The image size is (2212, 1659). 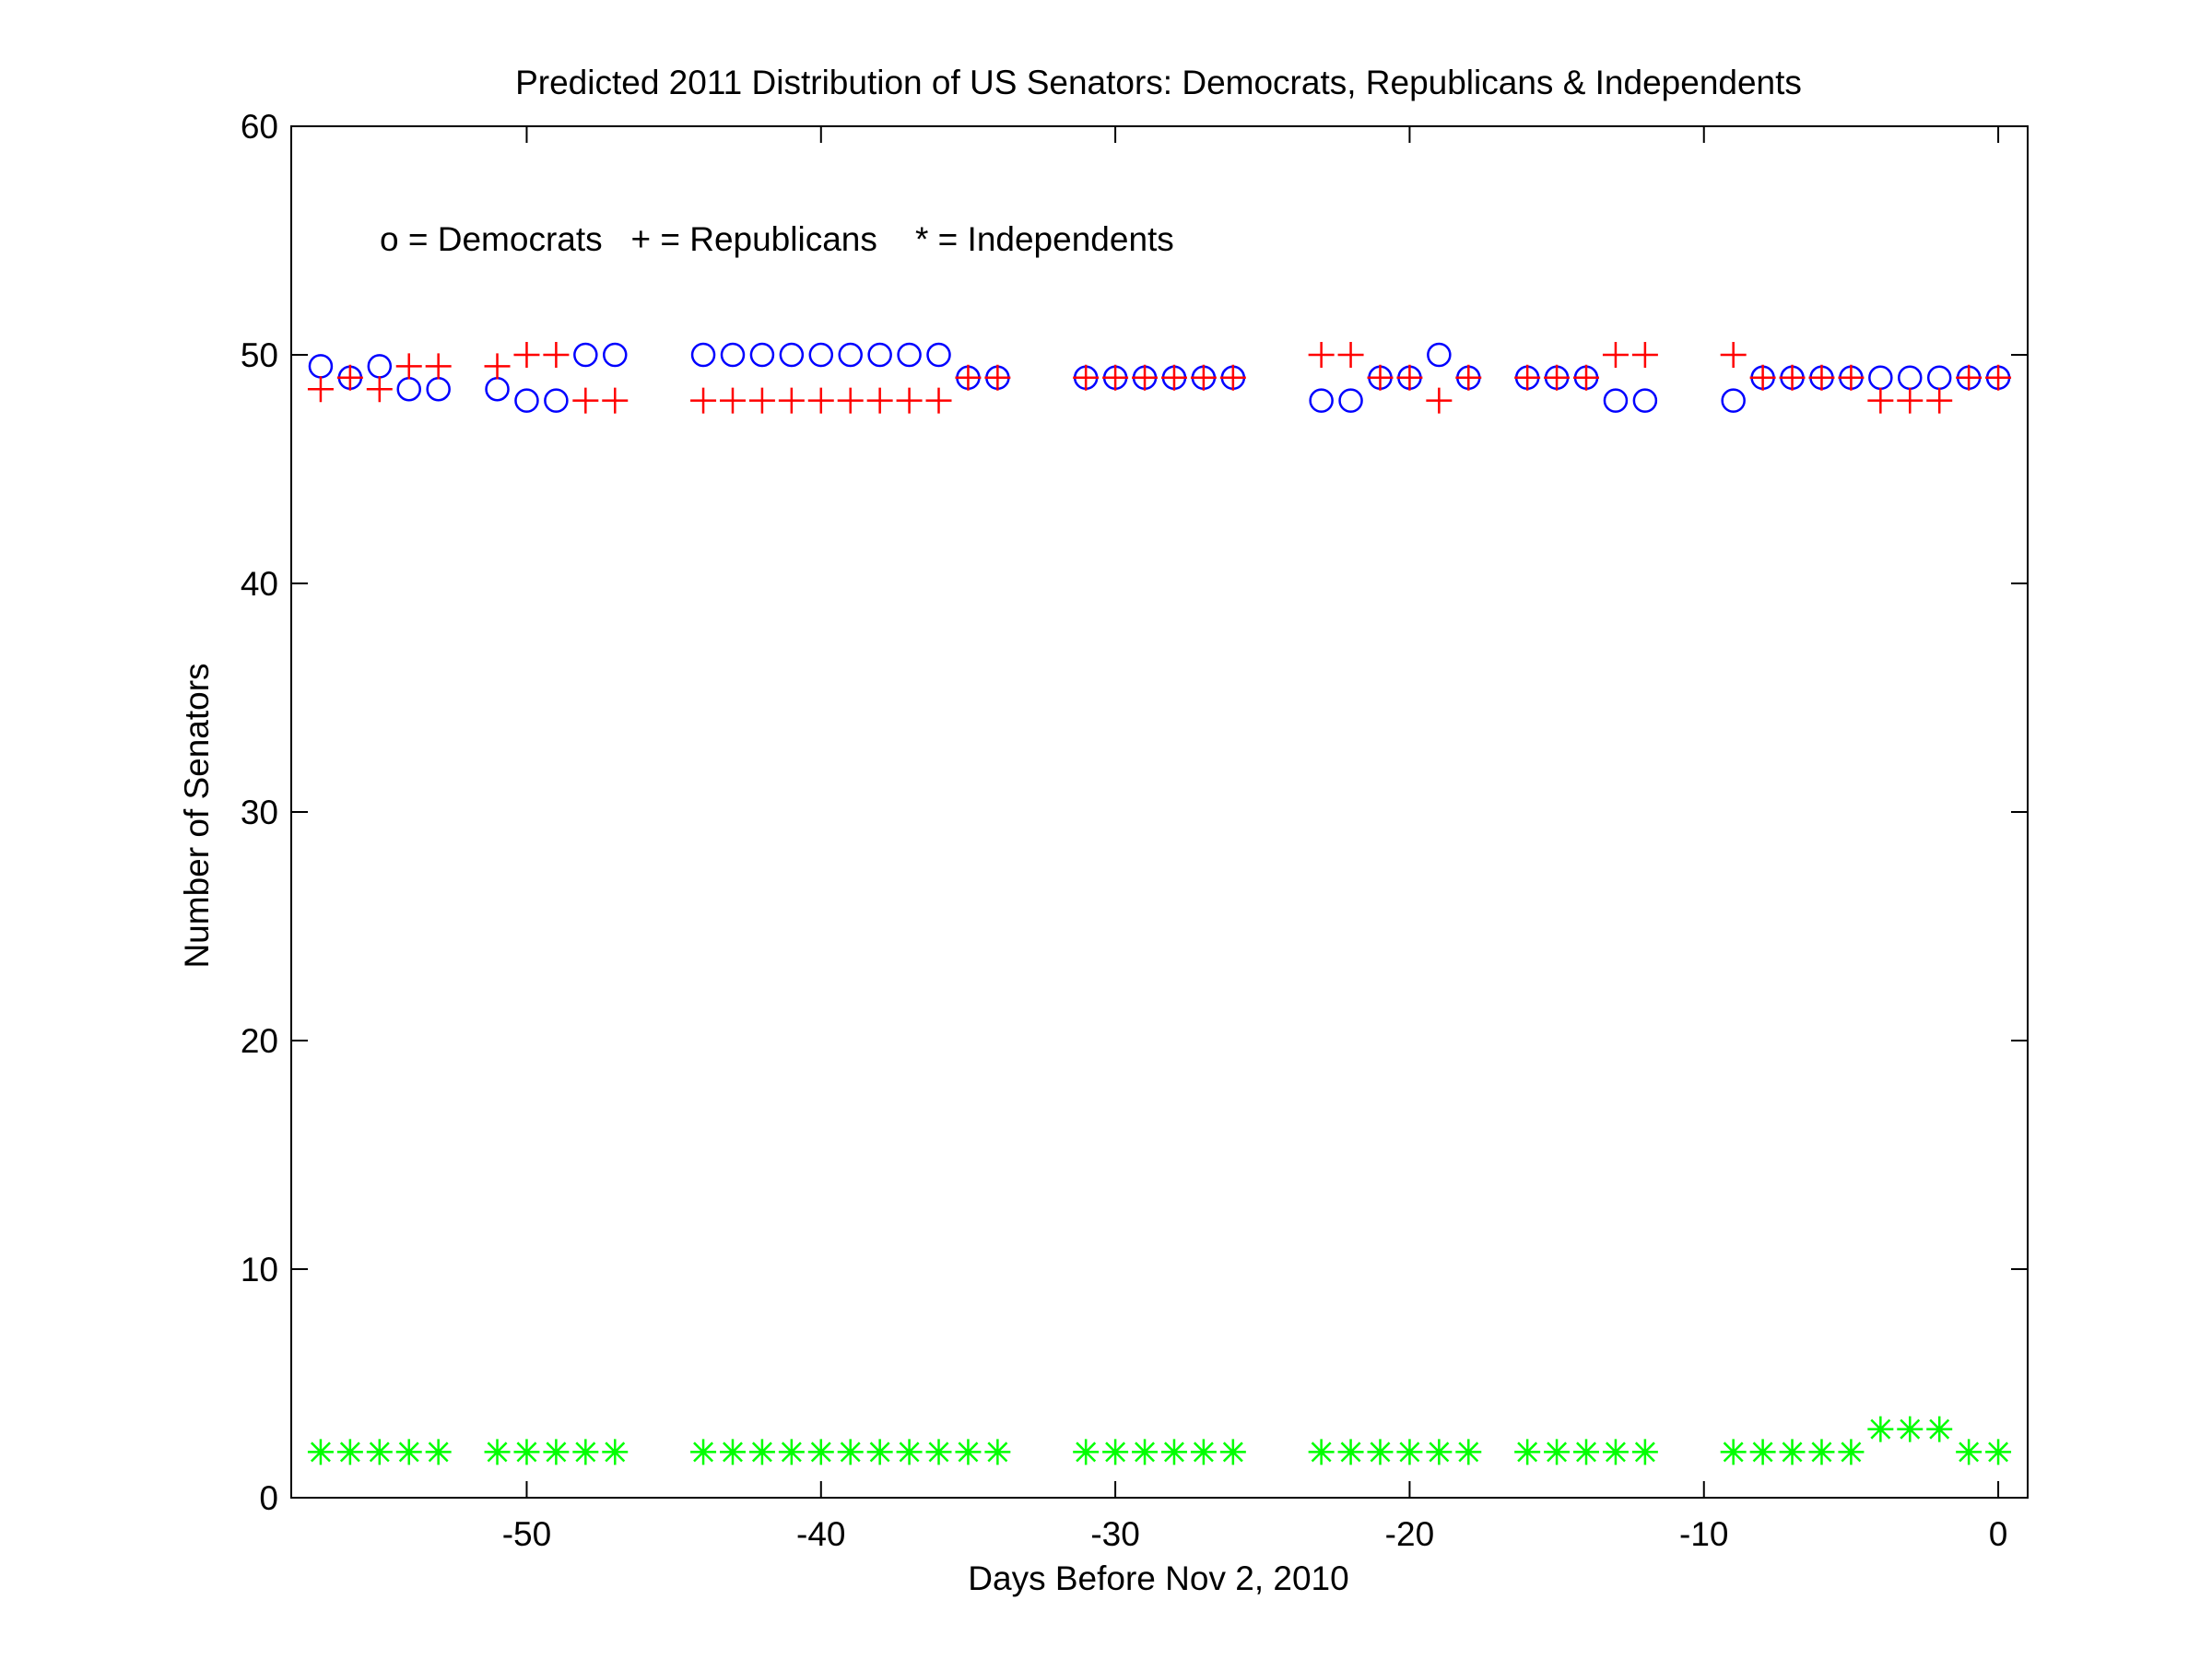 What do you see at coordinates (526, 1534) in the screenshot?
I see `x-tick-label: -50` at bounding box center [526, 1534].